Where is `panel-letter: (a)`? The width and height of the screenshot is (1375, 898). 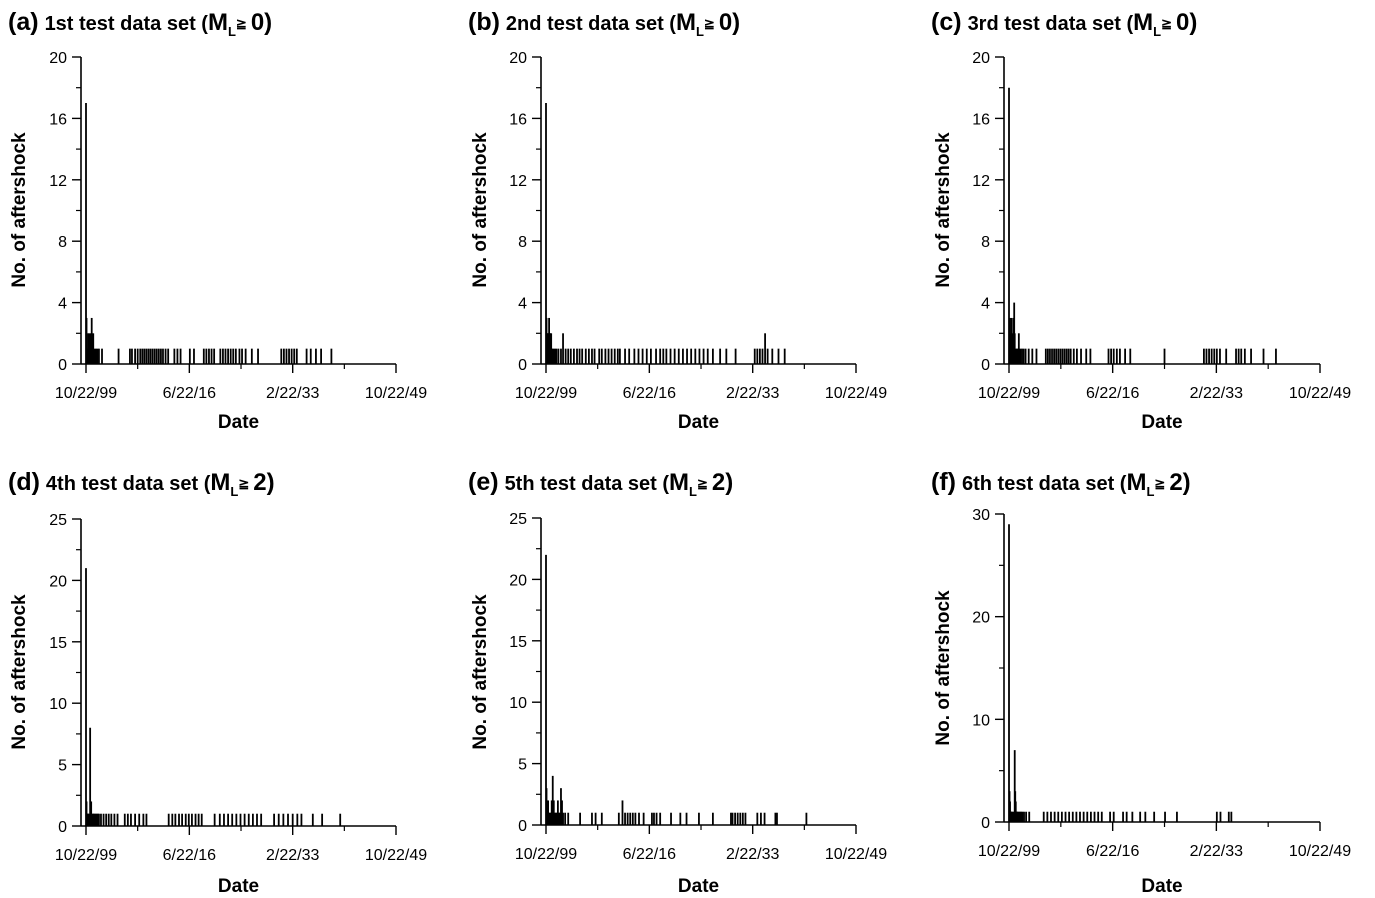
panel-letter: (a) is located at coordinates (23, 22).